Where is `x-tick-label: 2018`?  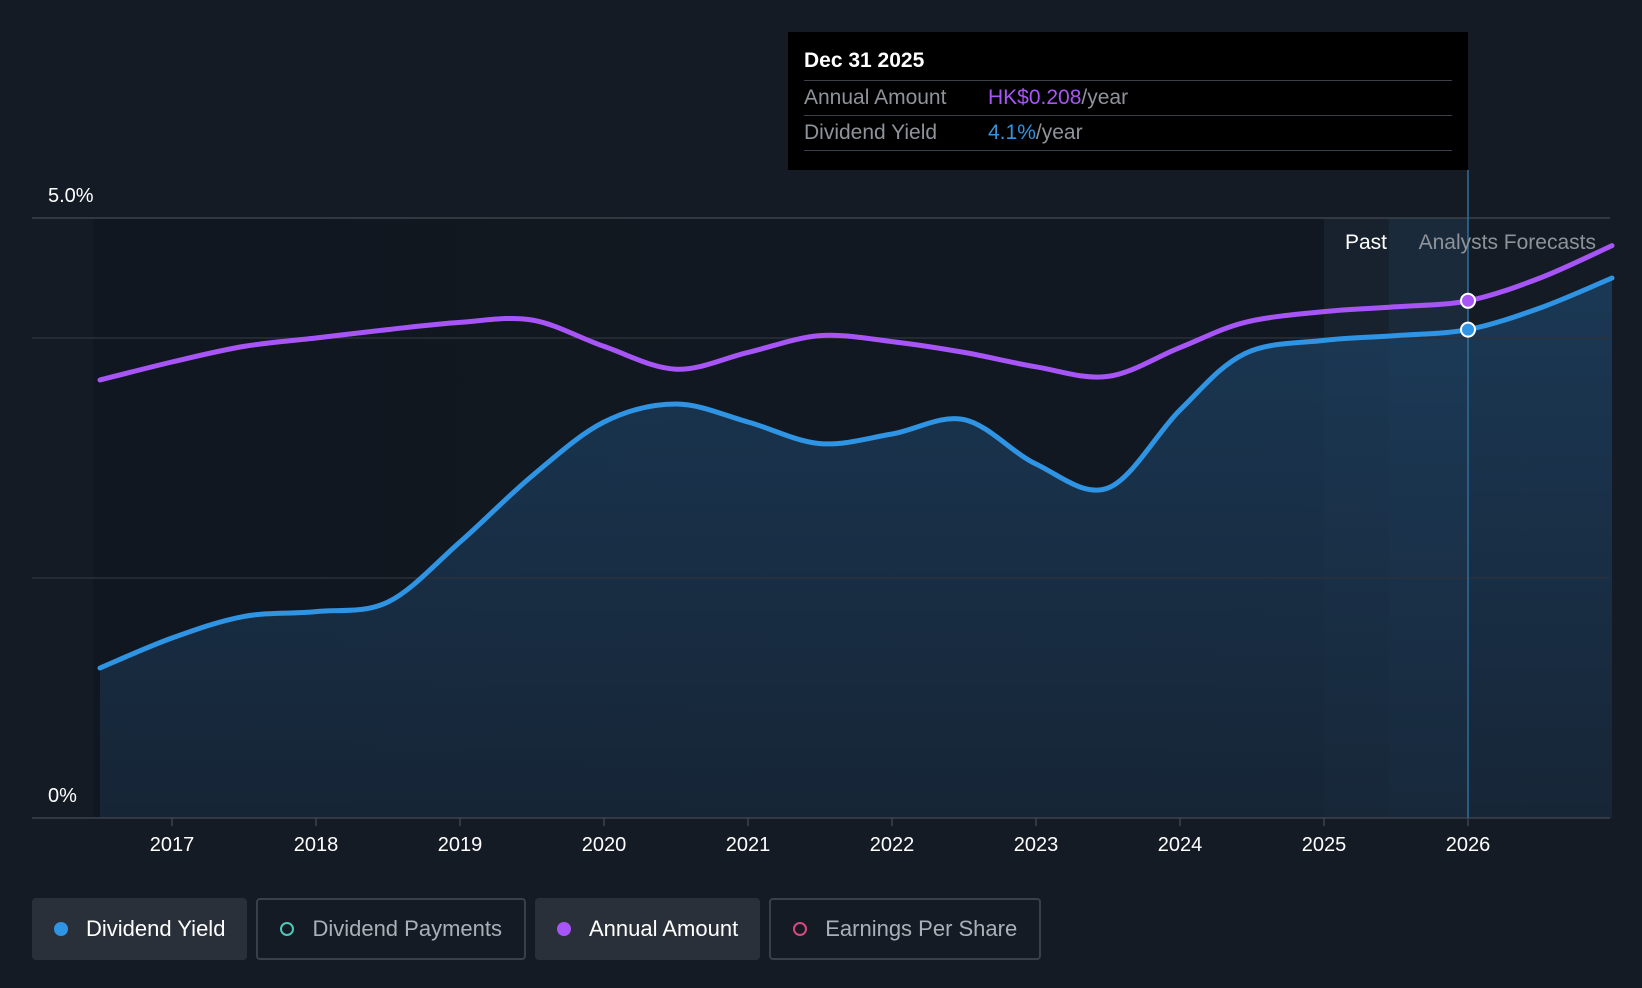 x-tick-label: 2018 is located at coordinates (316, 845).